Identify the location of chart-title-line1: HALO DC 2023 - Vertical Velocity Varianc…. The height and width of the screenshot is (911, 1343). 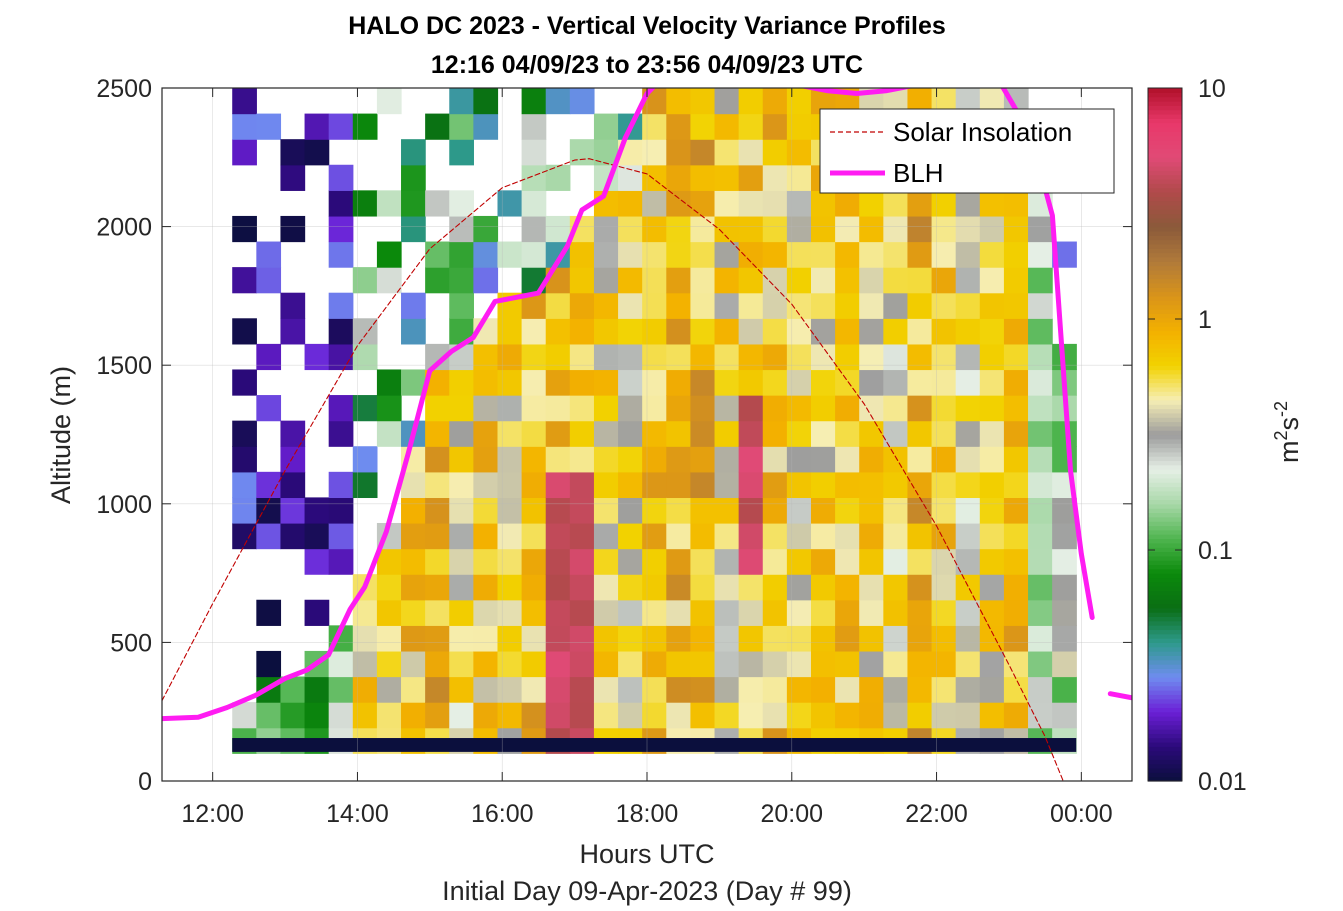
(647, 26).